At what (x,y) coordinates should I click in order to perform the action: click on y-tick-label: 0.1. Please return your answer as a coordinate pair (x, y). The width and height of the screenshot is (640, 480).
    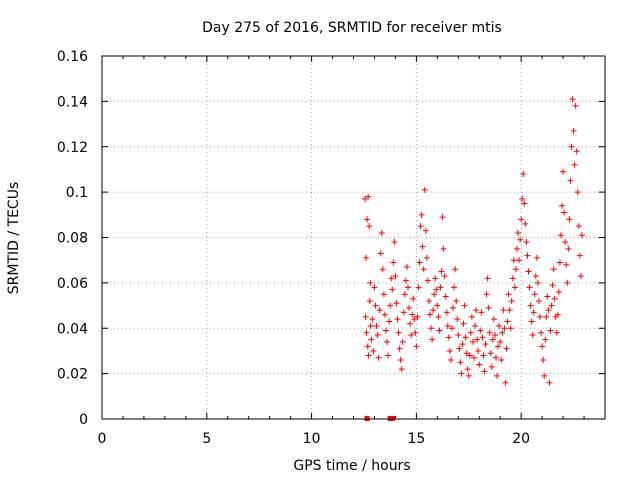
    Looking at the image, I should click on (77, 193).